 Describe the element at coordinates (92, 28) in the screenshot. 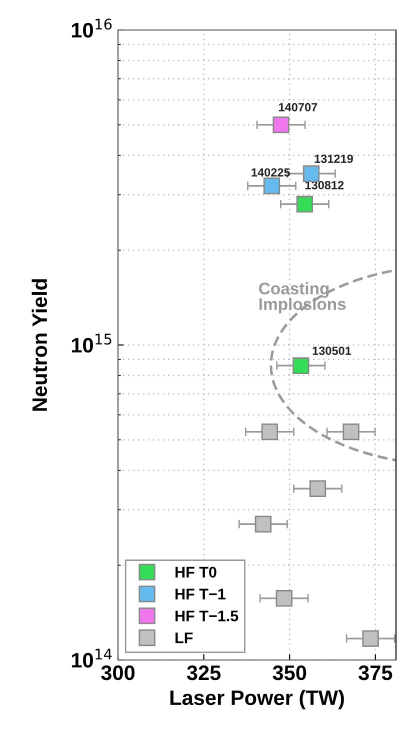

I see `y-tick-label: 10$^{16}$` at that location.